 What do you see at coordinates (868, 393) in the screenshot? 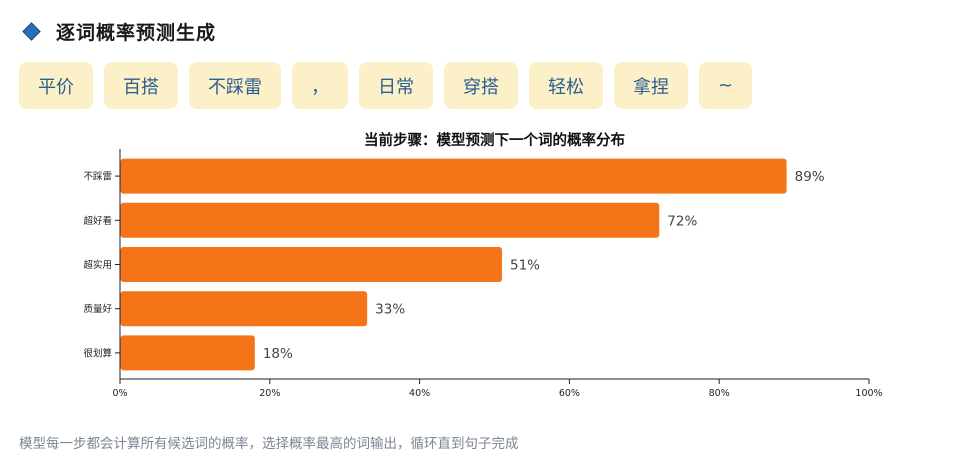
I see `x-tick-label: 100%` at bounding box center [868, 393].